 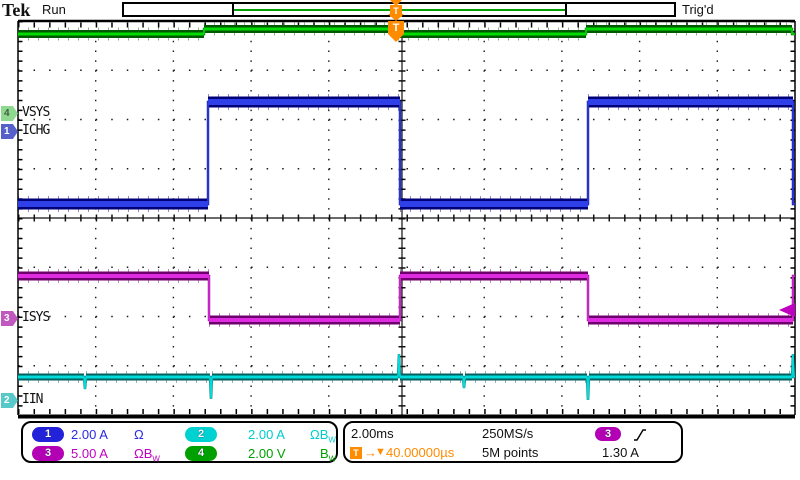 What do you see at coordinates (9, 400) in the screenshot?
I see `channel2-reference-marker: 2` at bounding box center [9, 400].